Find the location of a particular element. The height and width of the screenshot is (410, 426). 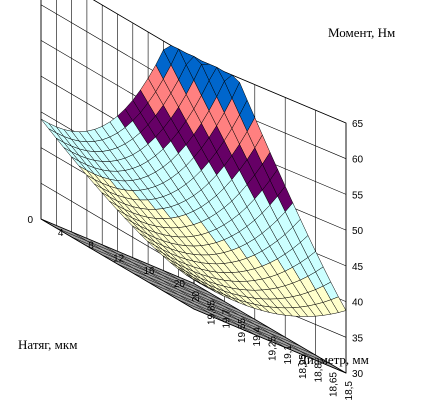

y-tick-label: 0 is located at coordinates (30, 220).